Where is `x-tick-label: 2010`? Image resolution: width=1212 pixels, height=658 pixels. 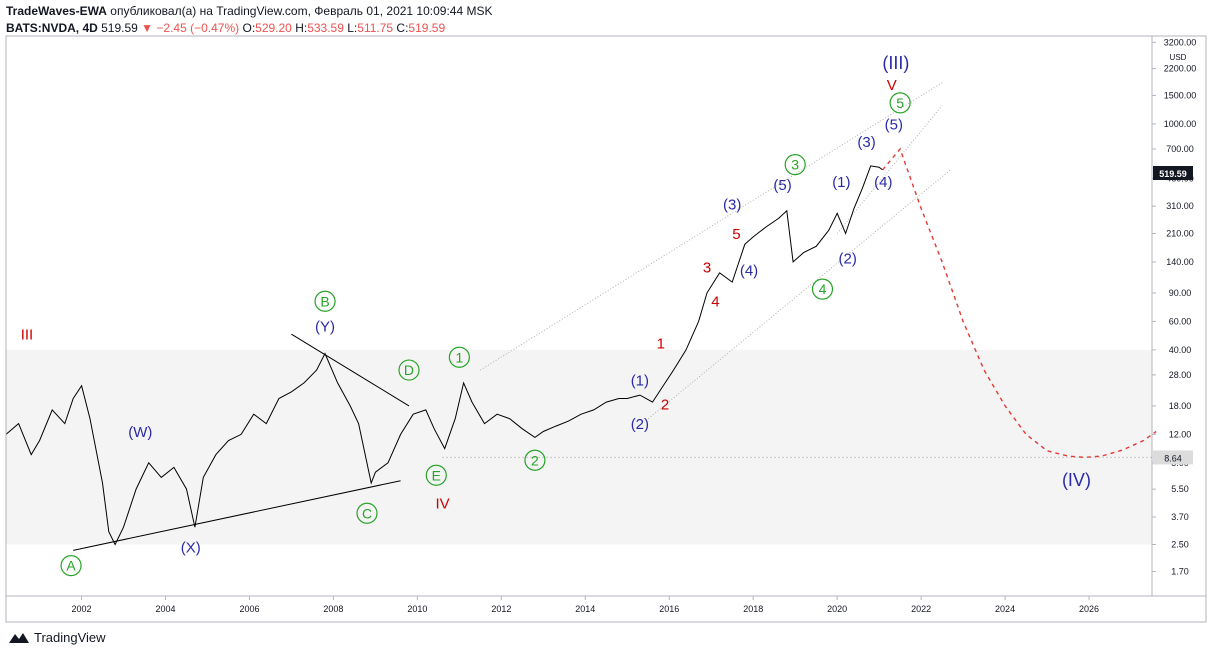 x-tick-label: 2010 is located at coordinates (417, 609).